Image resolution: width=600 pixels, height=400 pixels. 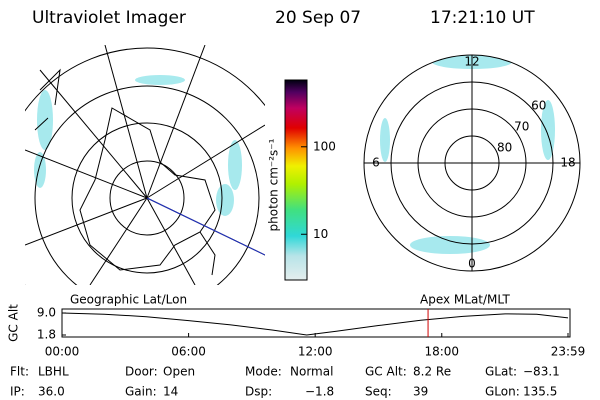 I want to click on x-tick-label: 18:00, so click(x=441, y=352).